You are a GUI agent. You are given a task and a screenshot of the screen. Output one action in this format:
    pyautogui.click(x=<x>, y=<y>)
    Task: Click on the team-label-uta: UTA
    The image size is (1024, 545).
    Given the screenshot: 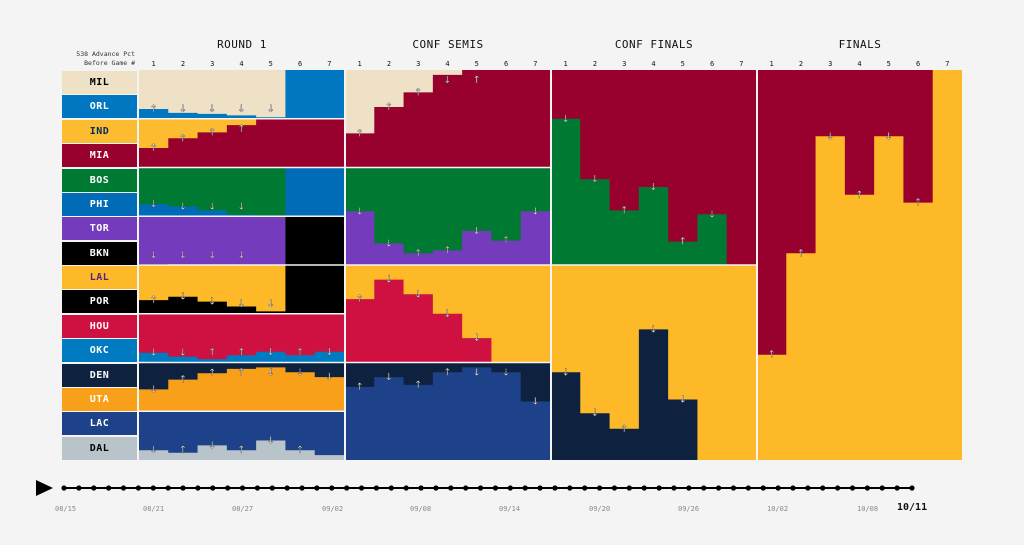 What is the action you would take?
    pyautogui.click(x=99, y=399)
    